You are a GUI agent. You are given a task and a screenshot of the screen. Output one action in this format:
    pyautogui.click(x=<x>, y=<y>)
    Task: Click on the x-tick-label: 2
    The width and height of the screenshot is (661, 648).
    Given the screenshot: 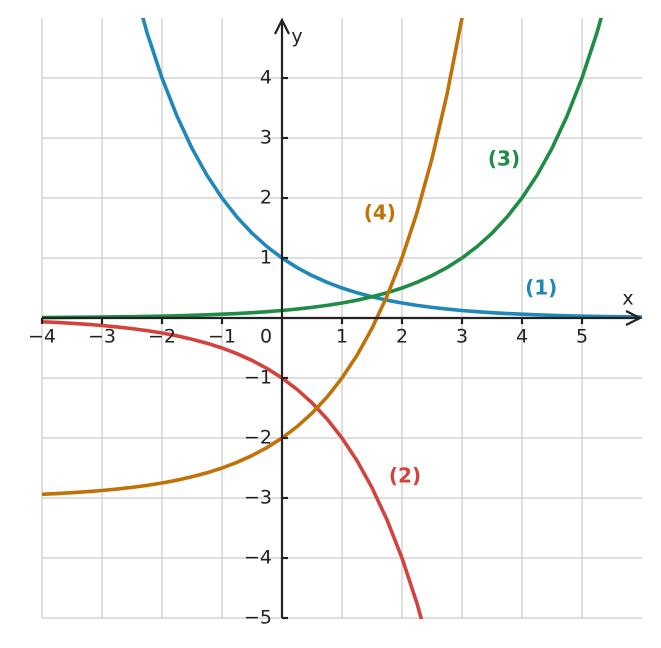 What is the action you would take?
    pyautogui.click(x=402, y=337)
    